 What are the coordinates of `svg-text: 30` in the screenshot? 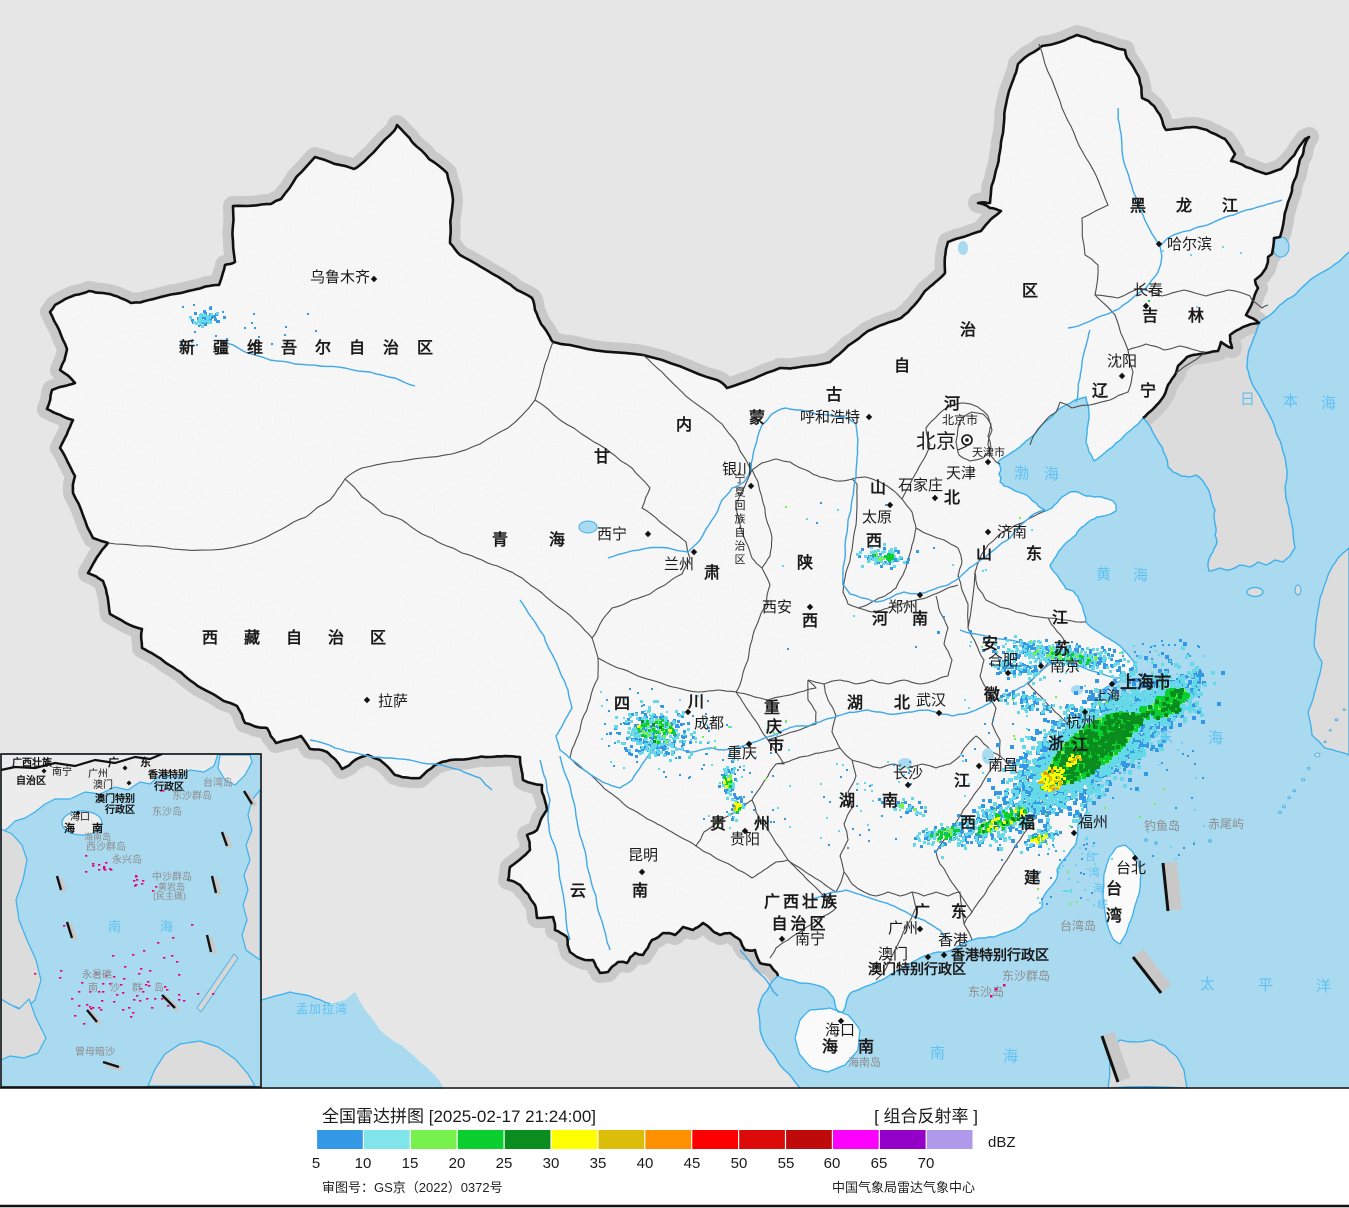 It's located at (551, 1163).